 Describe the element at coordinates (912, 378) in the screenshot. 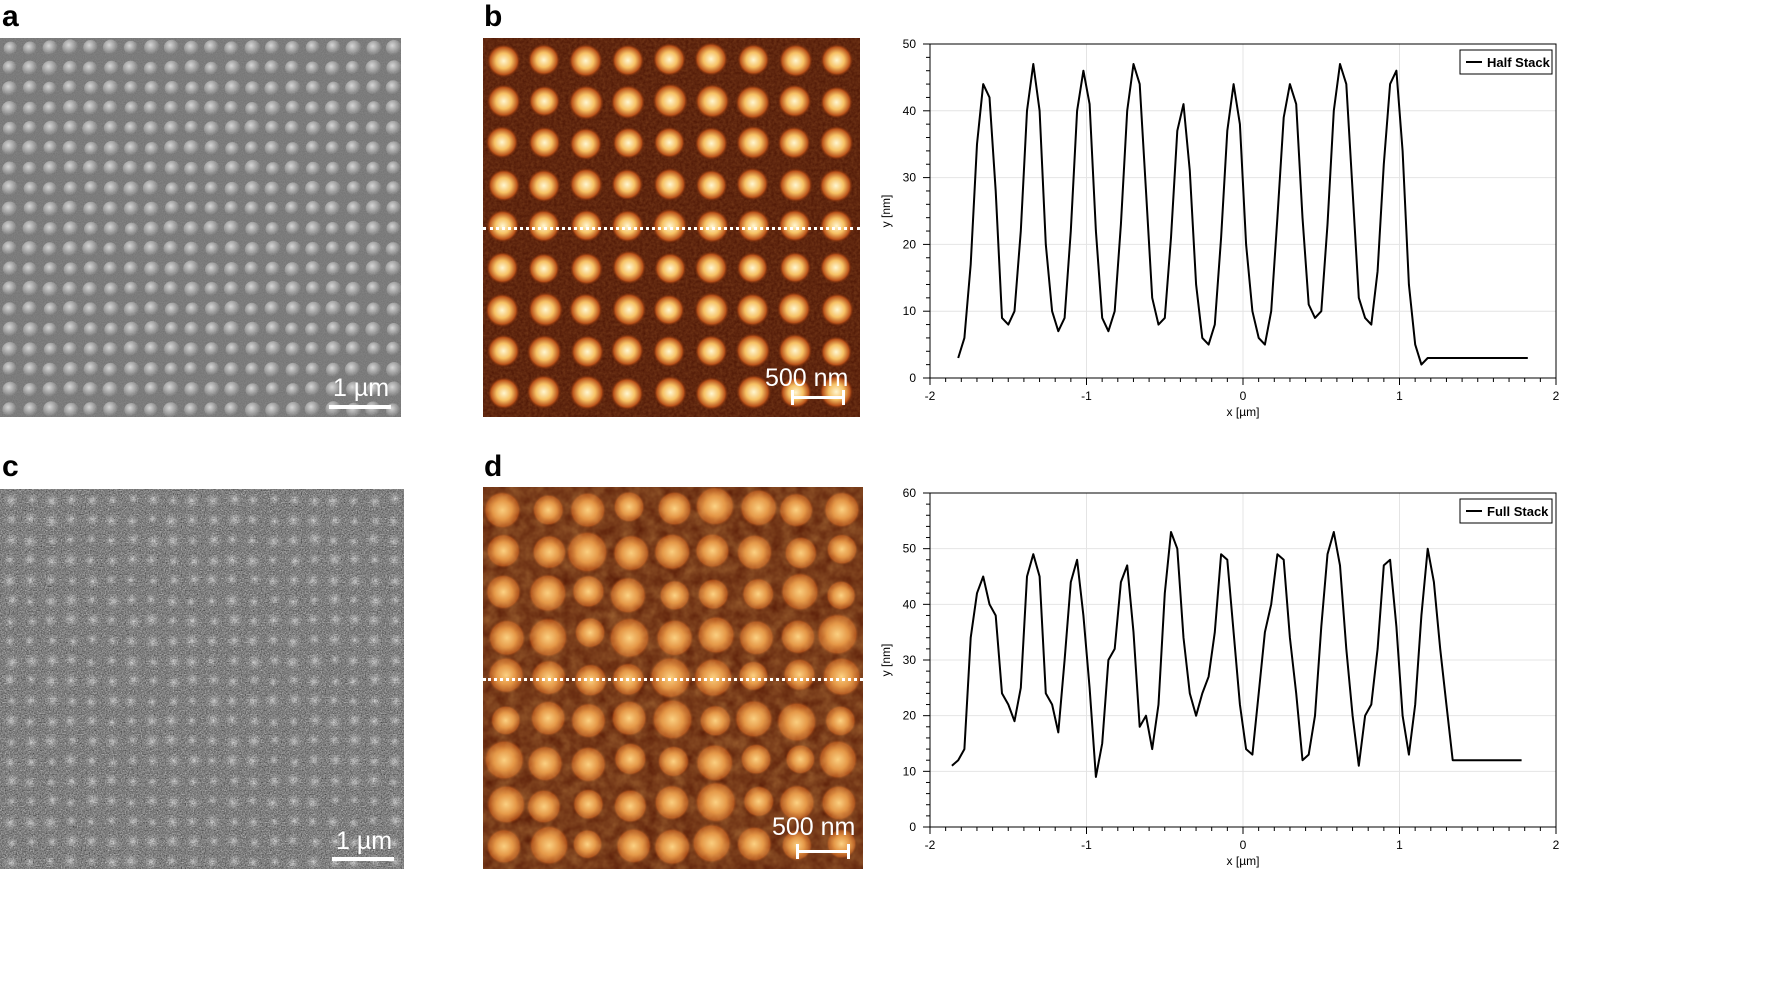

I see `y-tick-label: 0` at that location.